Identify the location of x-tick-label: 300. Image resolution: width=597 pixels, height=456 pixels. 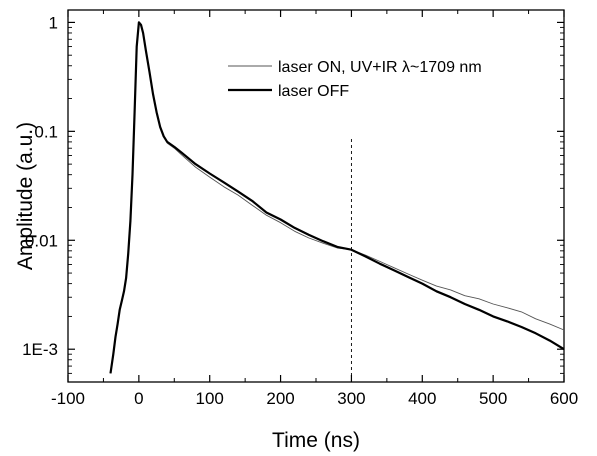
(351, 398).